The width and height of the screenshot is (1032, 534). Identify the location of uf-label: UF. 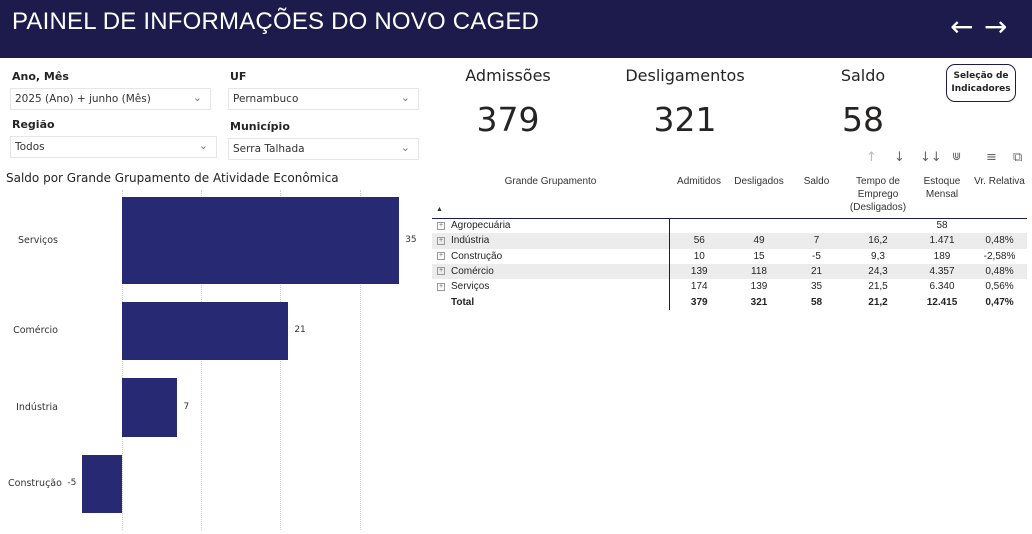
(238, 76).